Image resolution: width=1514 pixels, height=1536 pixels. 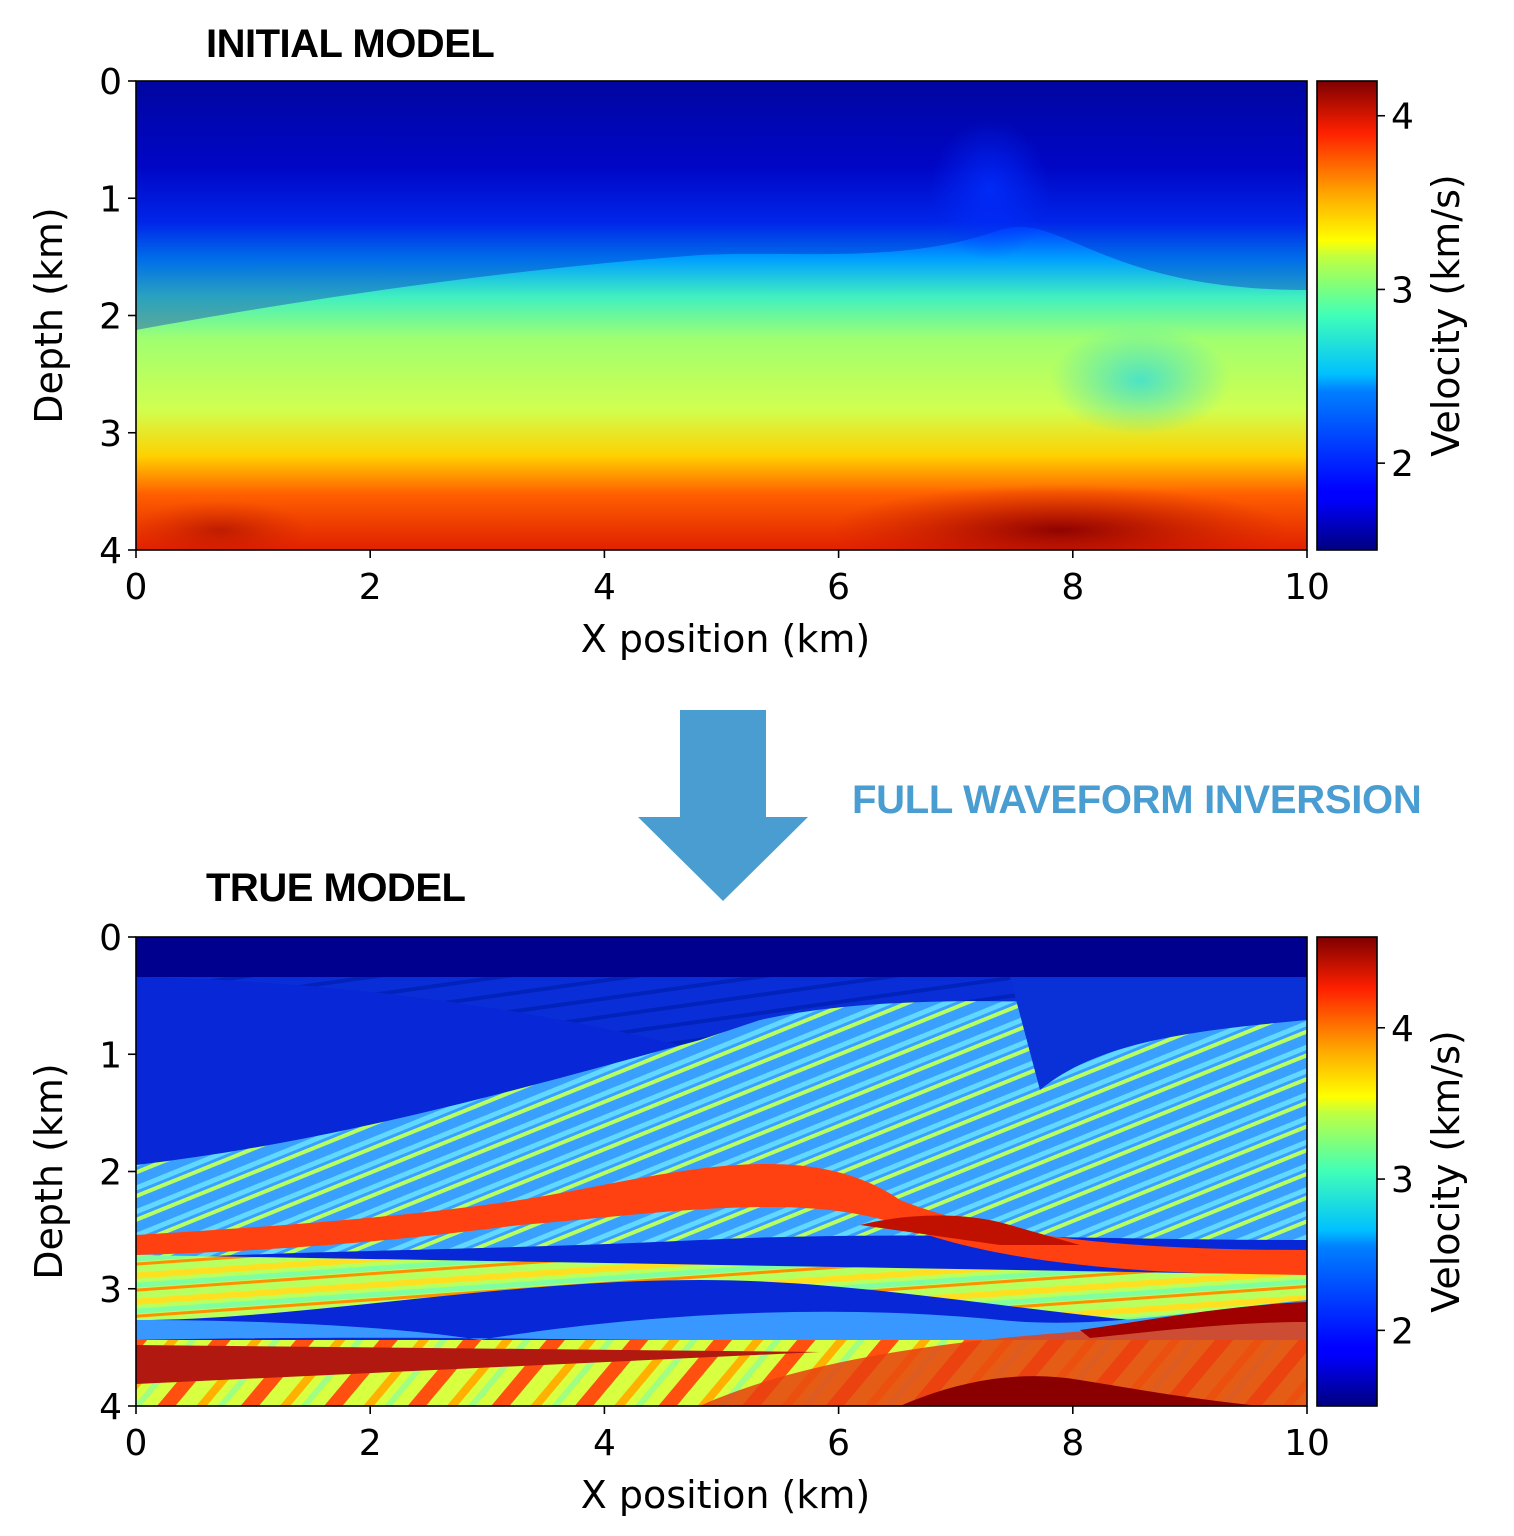 I want to click on initial-model-title: INITIAL MODEL, so click(x=350, y=44).